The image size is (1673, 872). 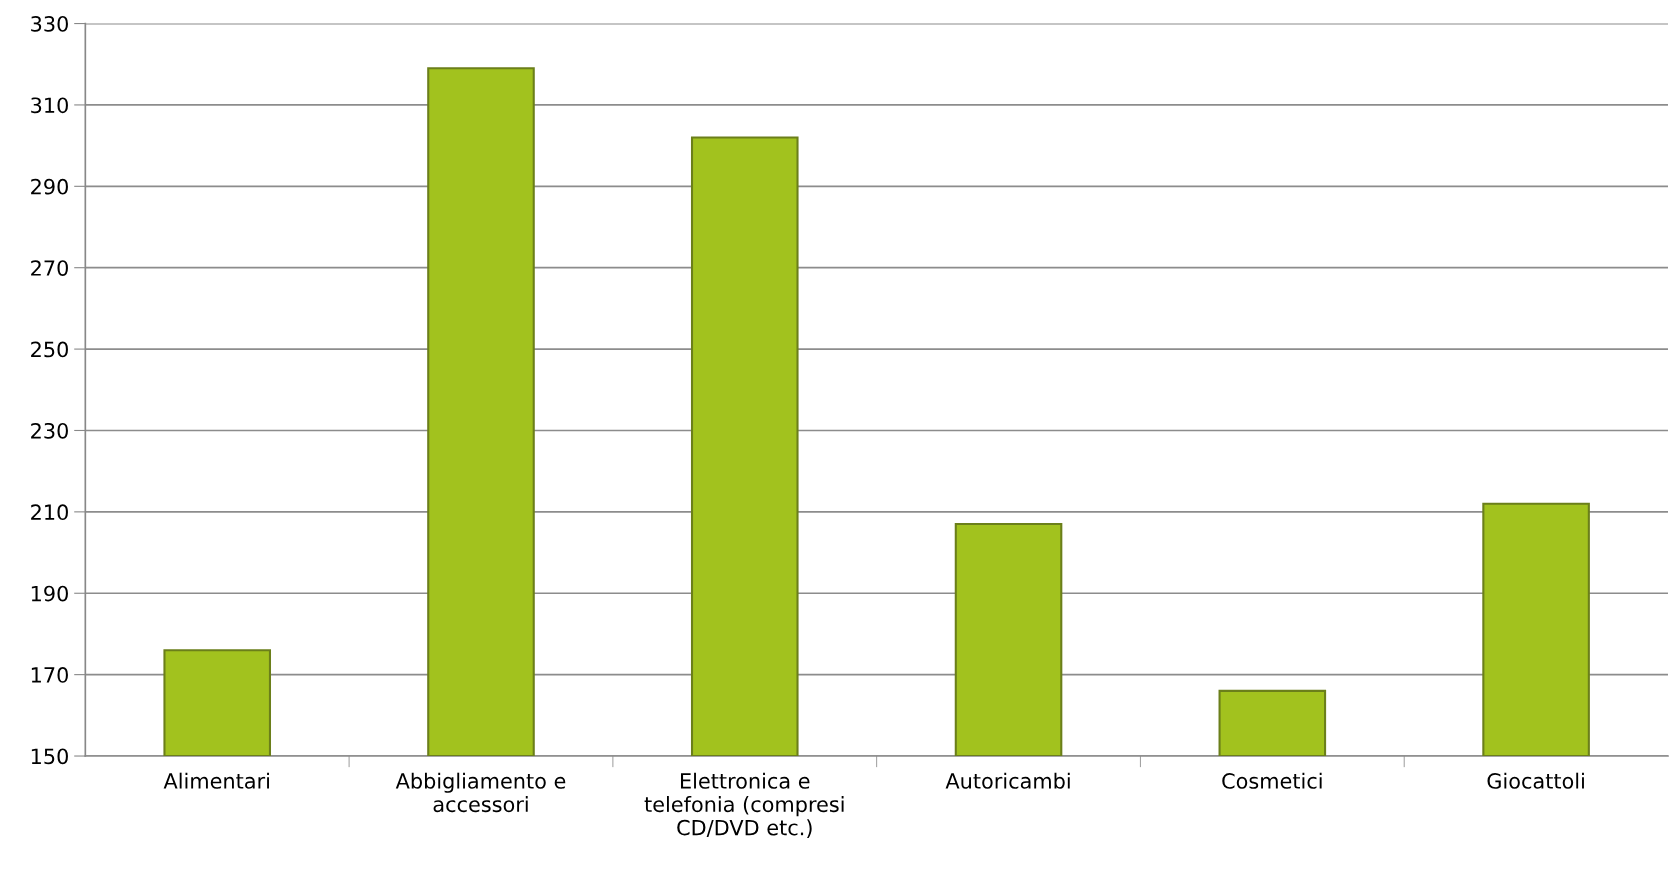 I want to click on x-tick-label: Cosmetici, so click(x=1272, y=780).